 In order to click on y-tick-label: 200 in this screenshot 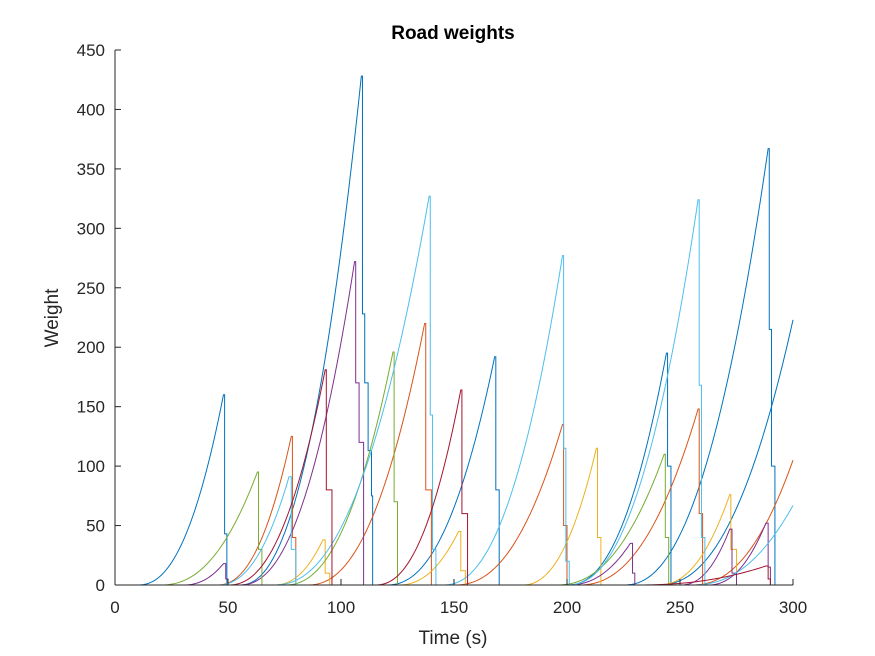, I will do `click(91, 347)`.